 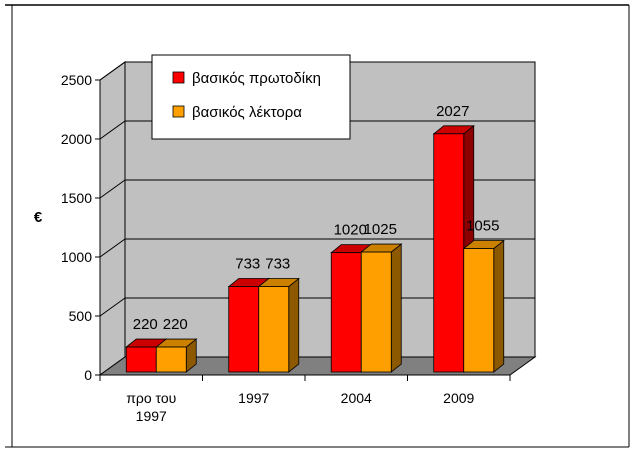 I want to click on data-label: 1020, so click(x=350, y=230).